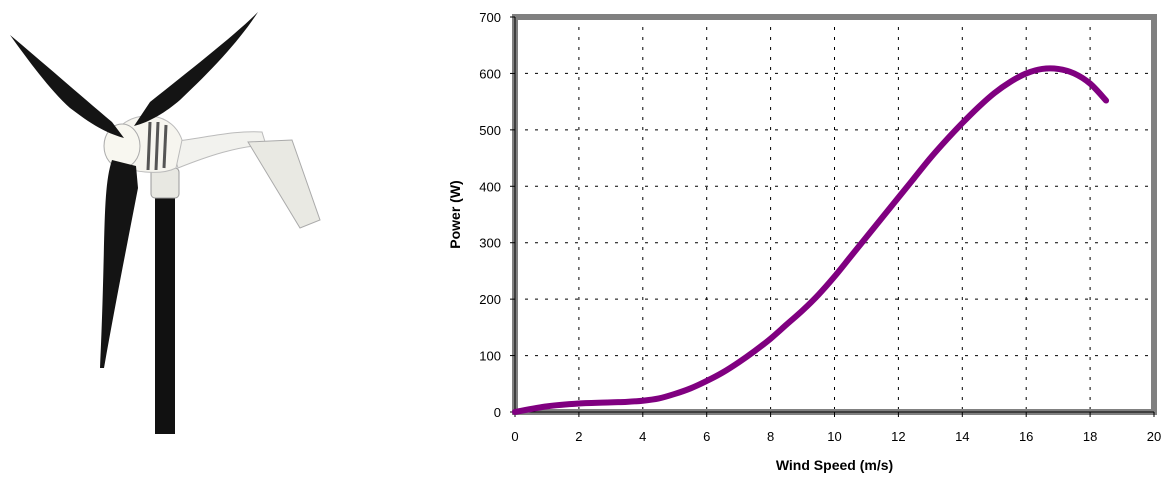  What do you see at coordinates (284, 184) in the screenshot?
I see `turbine-tail-fin` at bounding box center [284, 184].